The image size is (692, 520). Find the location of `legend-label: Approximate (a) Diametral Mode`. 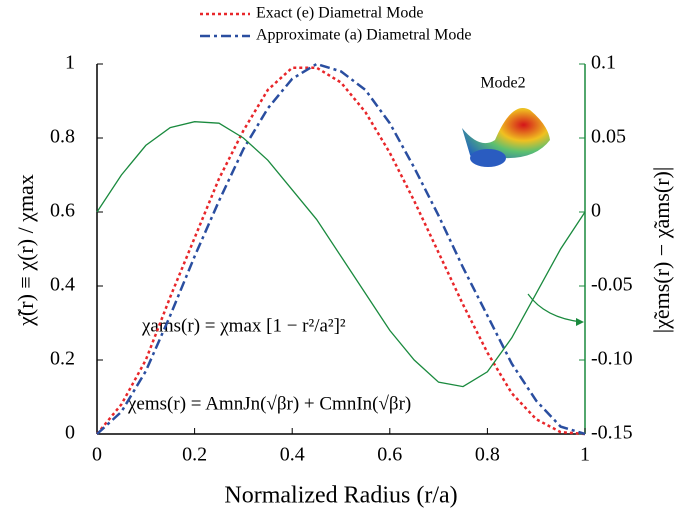

legend-label: Approximate (a) Diametral Mode is located at coordinates (363, 35).